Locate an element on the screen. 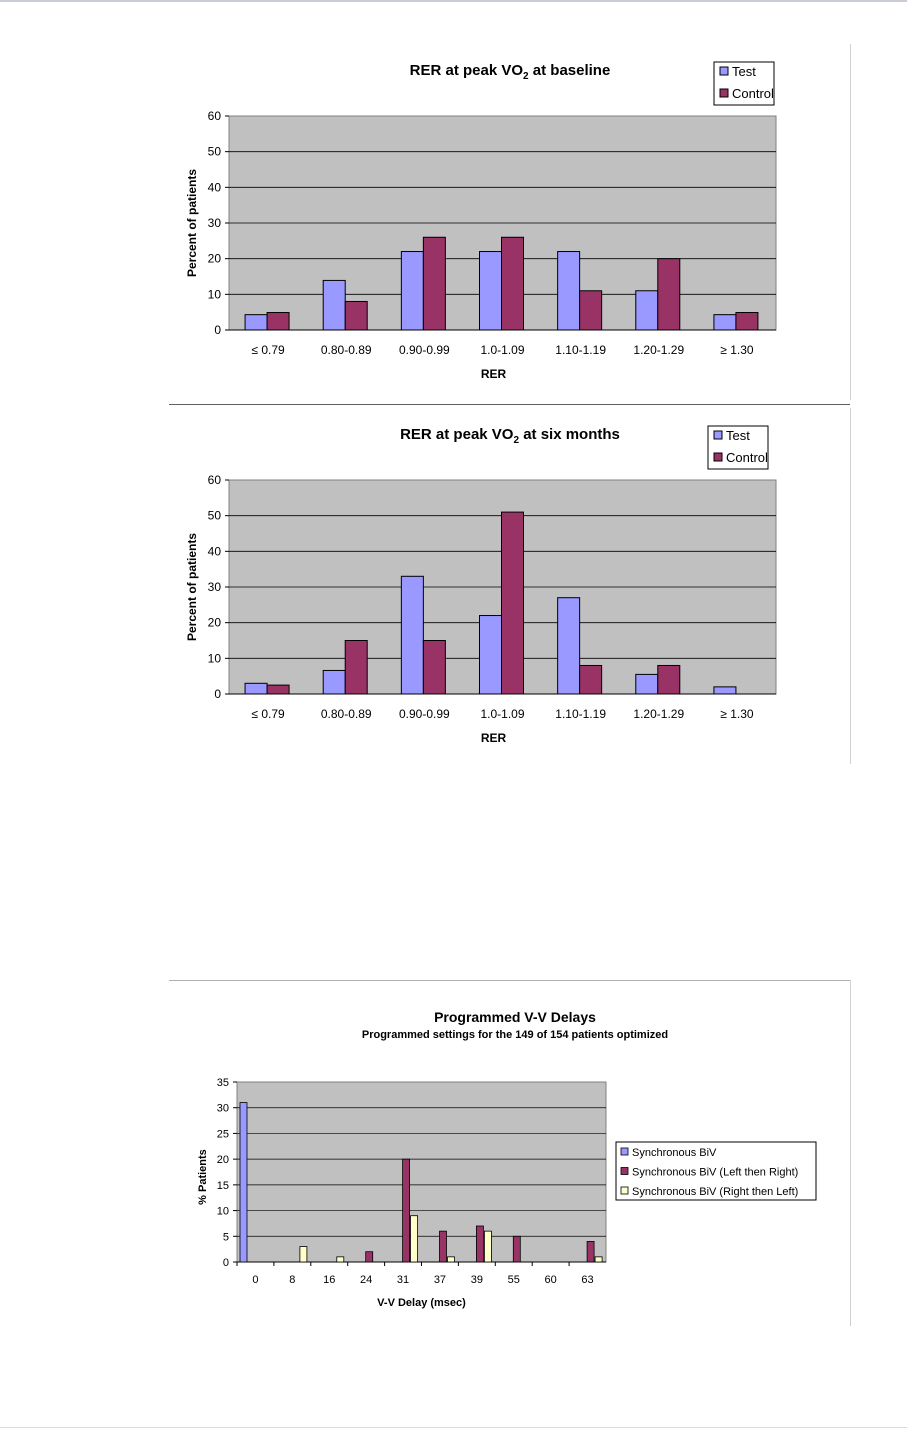 Image resolution: width=907 pixels, height=1429 pixels. y-tick-label: 25 is located at coordinates (223, 1134).